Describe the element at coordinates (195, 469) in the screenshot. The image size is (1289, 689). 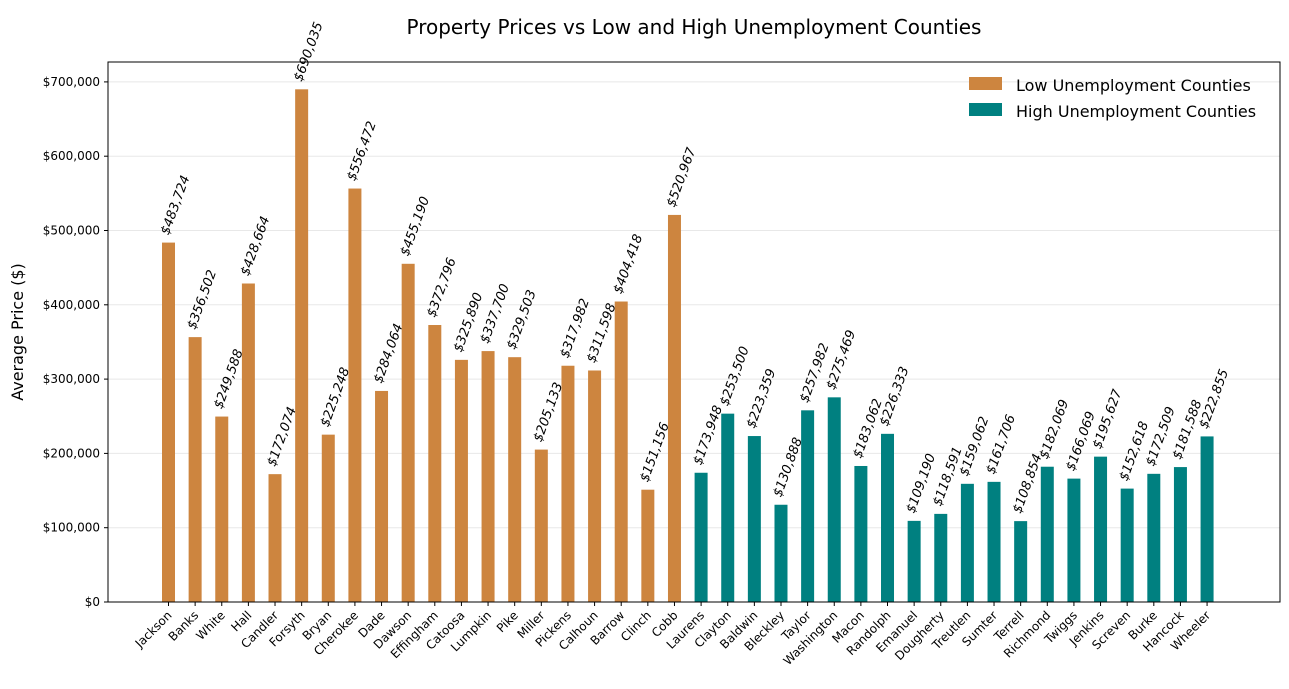
I see `bar-banks` at that location.